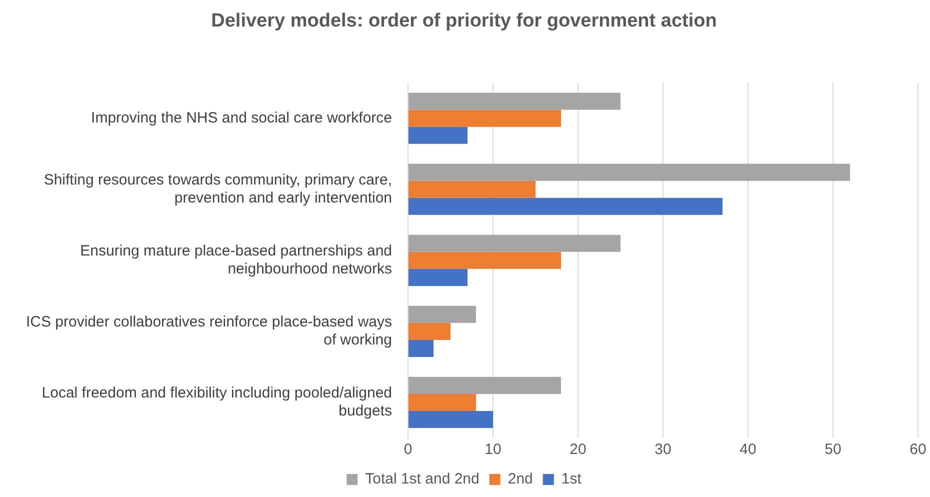 The height and width of the screenshot is (497, 930). I want to click on x-tick-label: 0, so click(408, 449).